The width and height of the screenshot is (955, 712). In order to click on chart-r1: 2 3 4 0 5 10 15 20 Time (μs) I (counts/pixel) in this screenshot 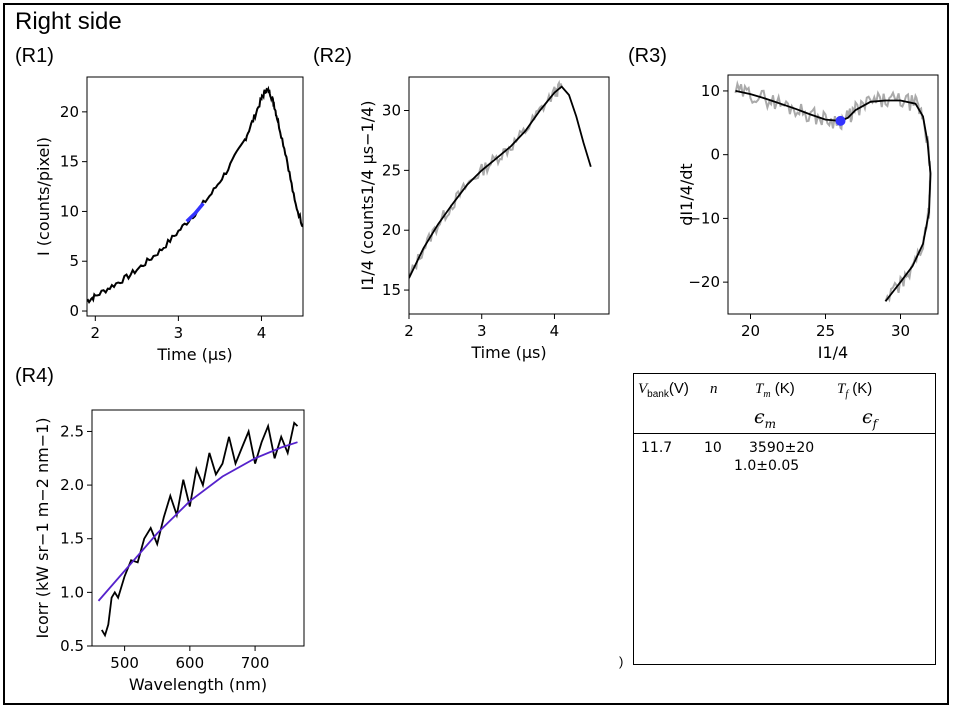, I will do `click(169, 220)`.